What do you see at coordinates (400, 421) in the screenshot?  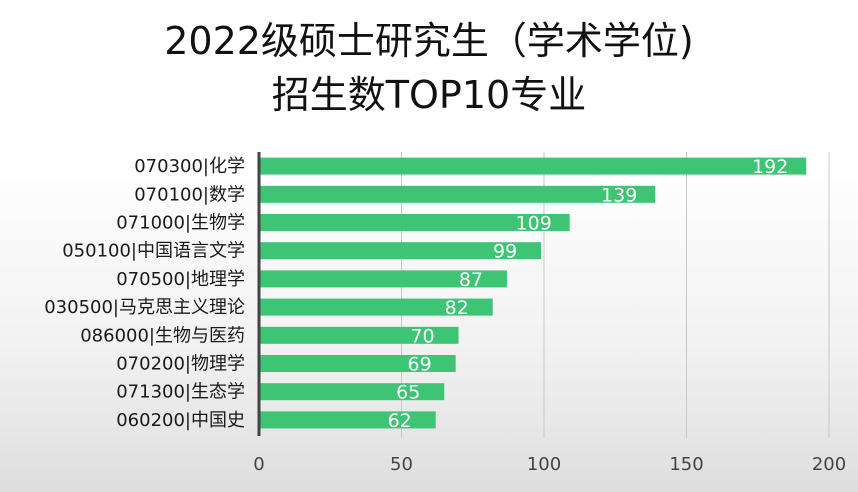 I see `data-label: 62` at bounding box center [400, 421].